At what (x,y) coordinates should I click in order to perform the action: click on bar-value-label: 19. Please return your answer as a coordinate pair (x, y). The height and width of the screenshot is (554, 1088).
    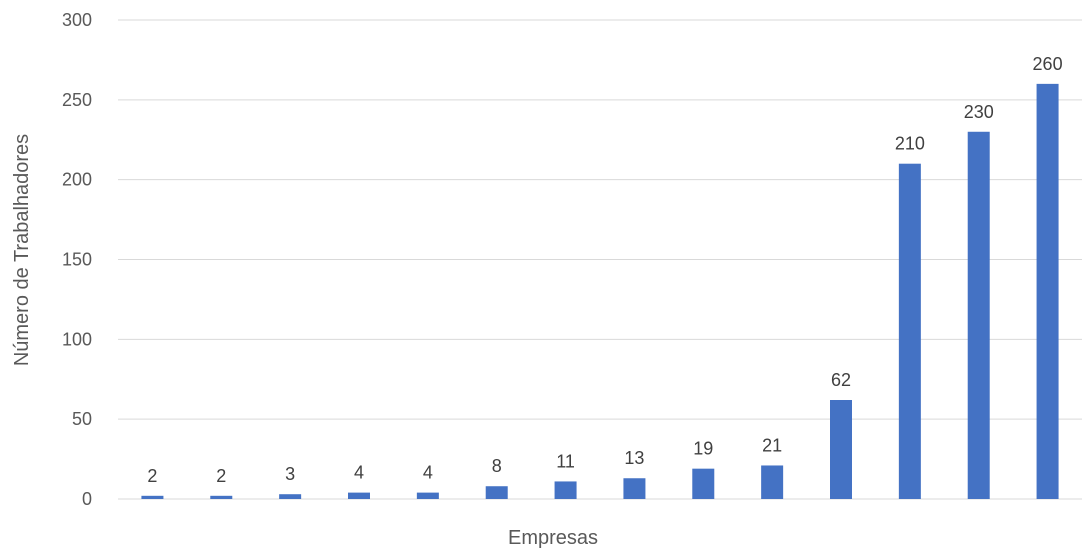
    Looking at the image, I should click on (703, 449).